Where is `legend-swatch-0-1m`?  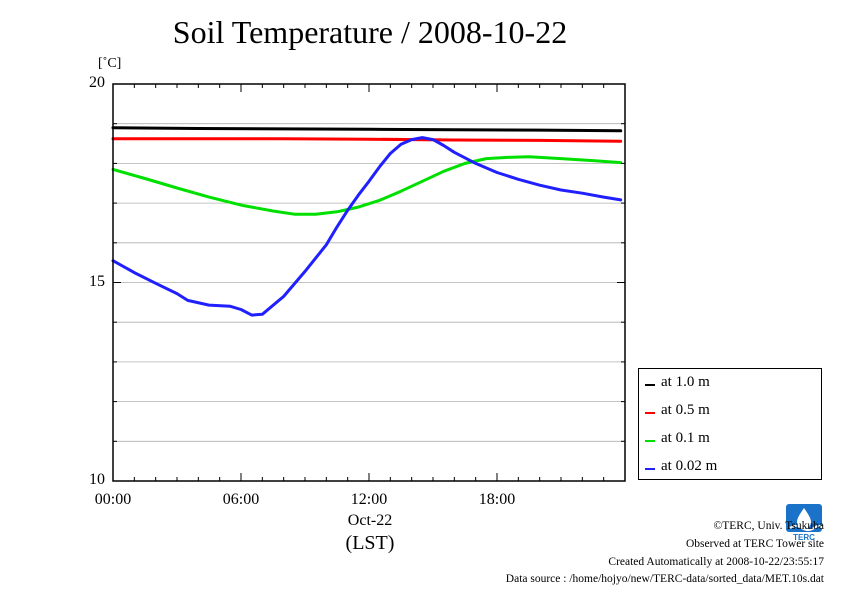 legend-swatch-0-1m is located at coordinates (650, 441).